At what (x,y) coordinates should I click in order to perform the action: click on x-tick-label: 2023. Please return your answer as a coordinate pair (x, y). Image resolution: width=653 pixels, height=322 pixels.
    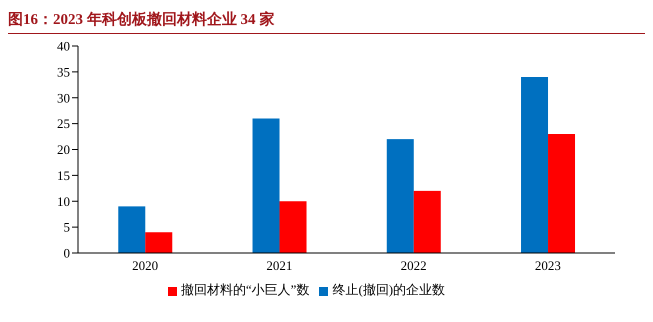
    Looking at the image, I should click on (547, 266).